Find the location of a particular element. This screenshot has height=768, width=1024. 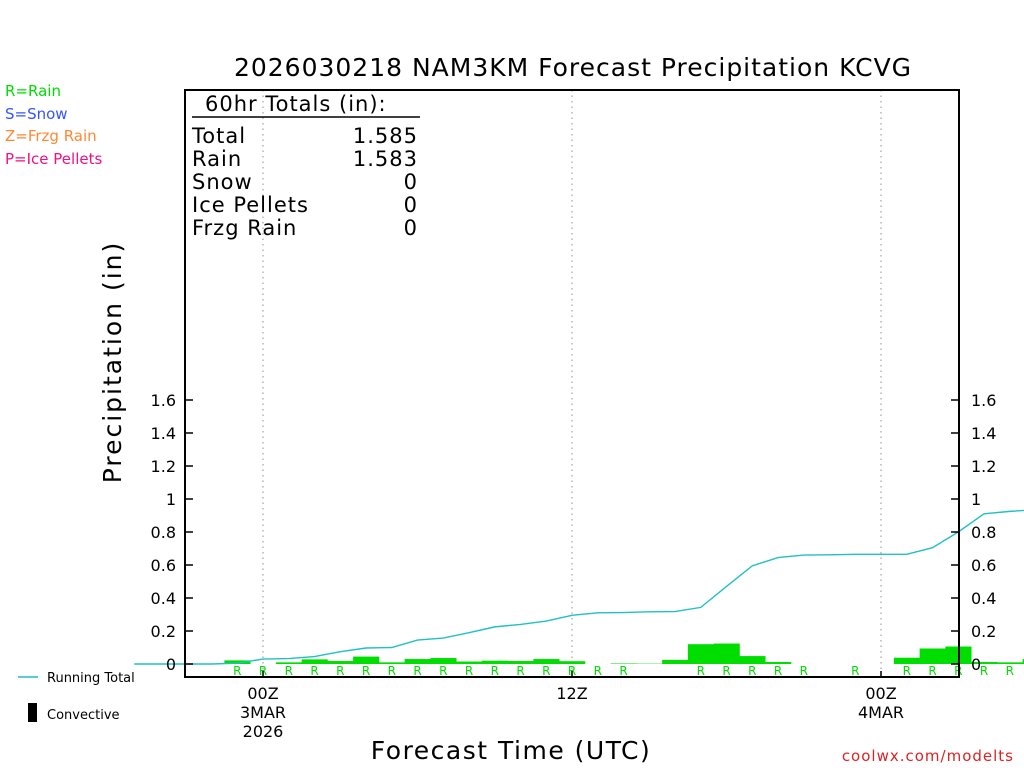

y-tick-label-right: 0.2 is located at coordinates (983, 631).